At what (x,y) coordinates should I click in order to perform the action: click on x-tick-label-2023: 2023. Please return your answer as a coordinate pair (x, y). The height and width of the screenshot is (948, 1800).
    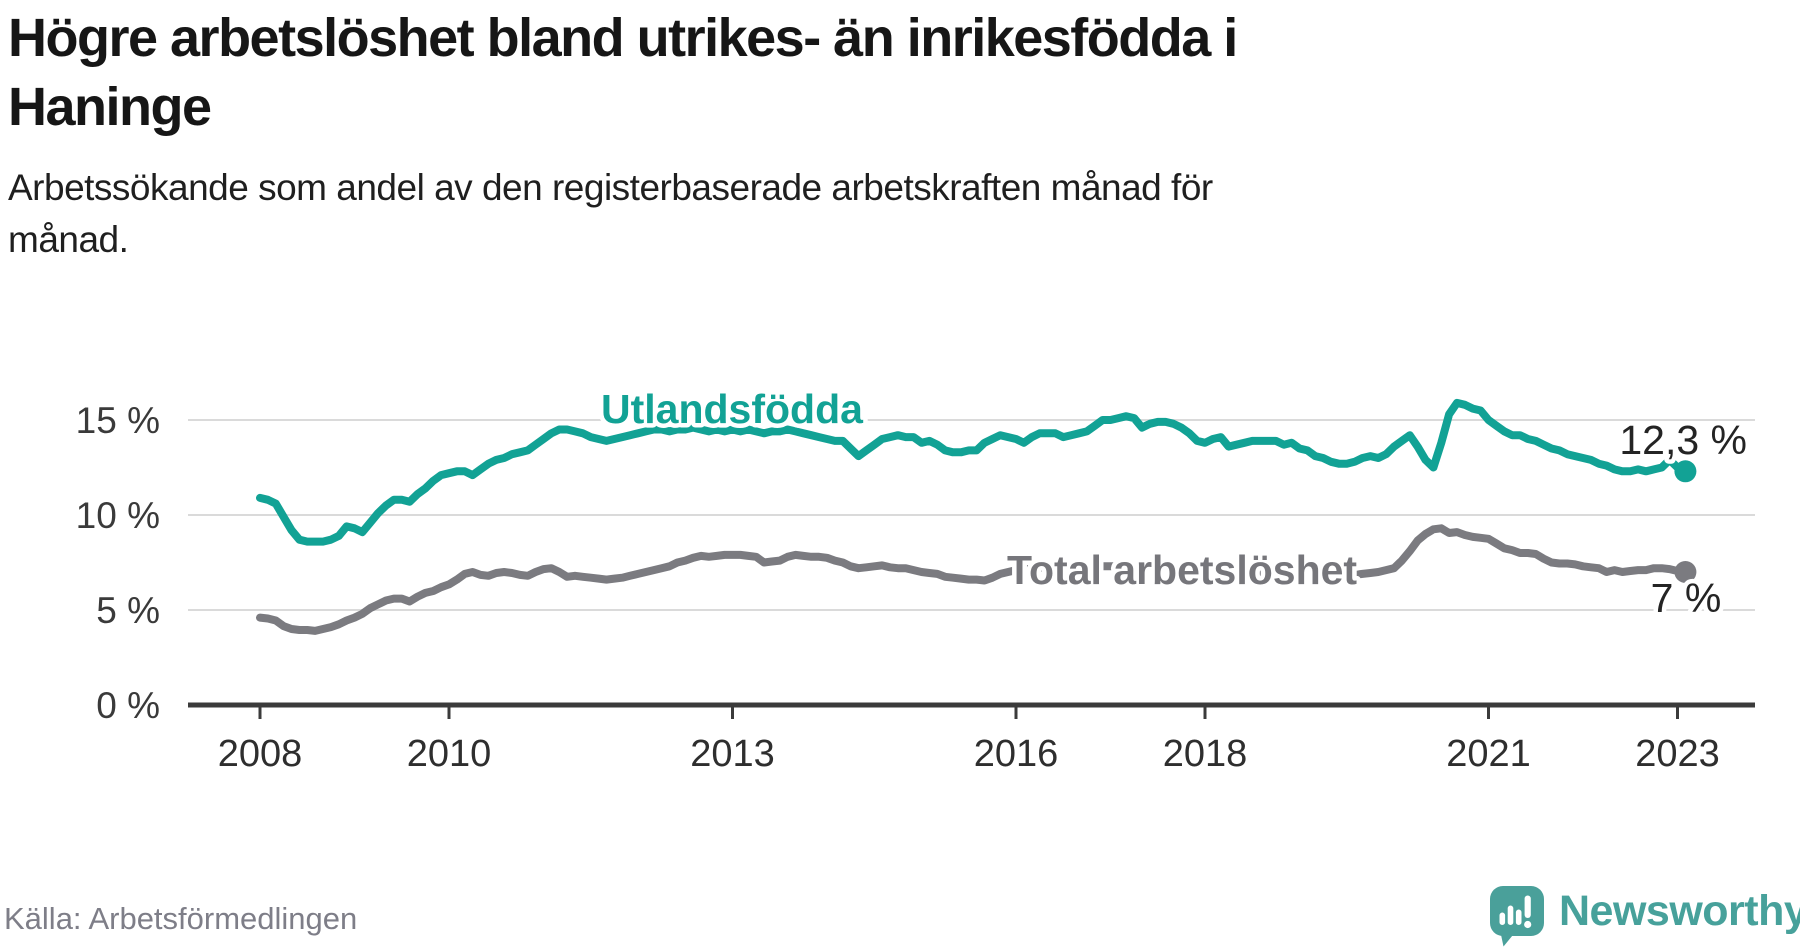
    Looking at the image, I should click on (1677, 754).